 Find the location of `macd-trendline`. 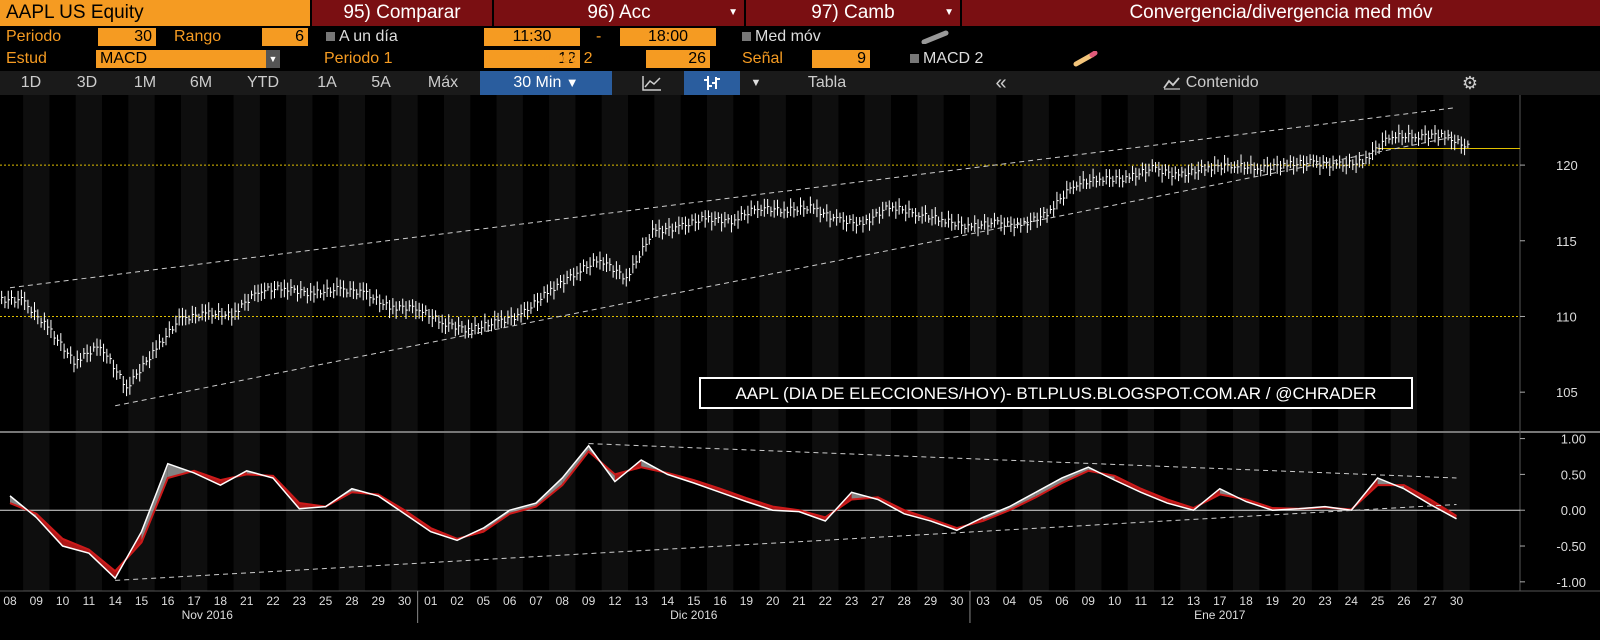

macd-trendline is located at coordinates (786, 542).